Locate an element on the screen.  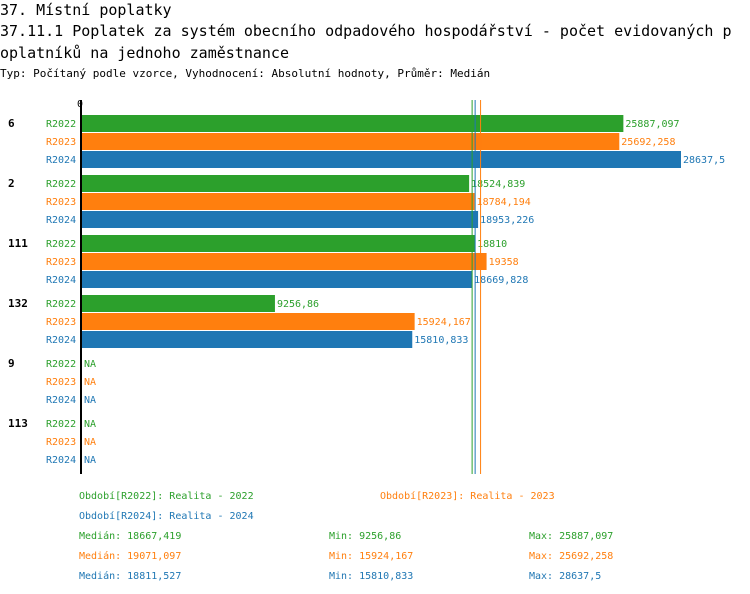
stat-max: Max: 25692,258 is located at coordinates (571, 556).